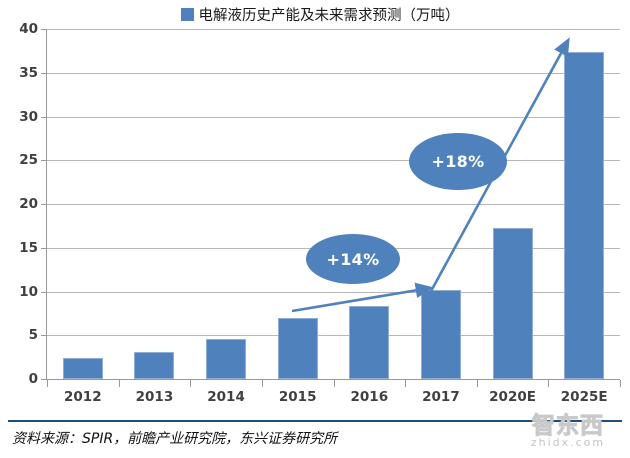 This screenshot has height=458, width=630. Describe the element at coordinates (28, 116) in the screenshot. I see `y-tick-label: 30` at that location.